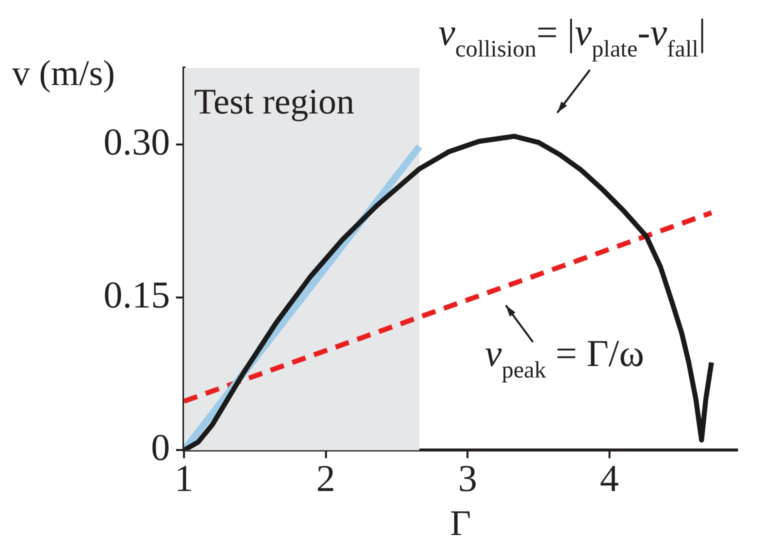 This screenshot has height=547, width=763. I want to click on y-axis-title: v (m/s), so click(63, 73).